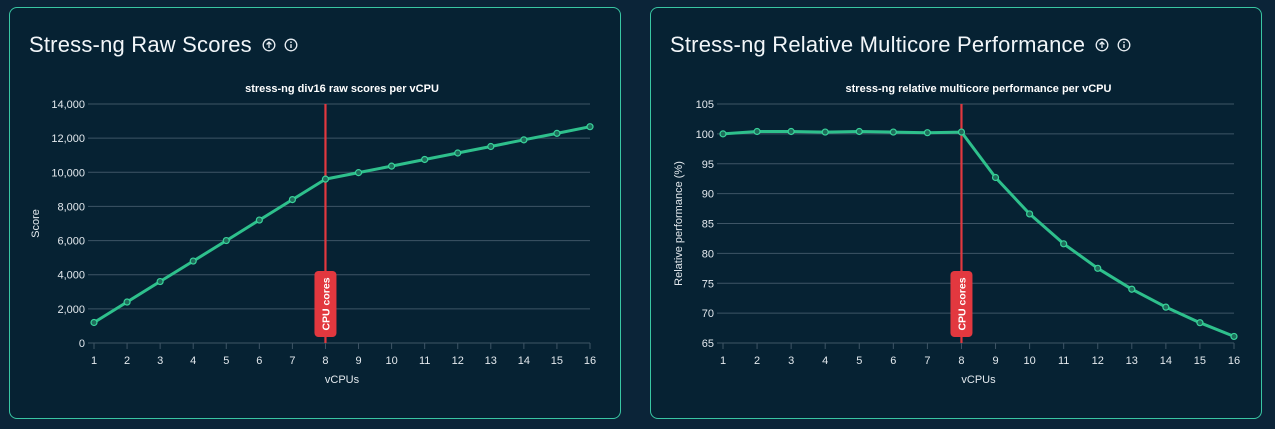 The width and height of the screenshot is (1275, 429). Describe the element at coordinates (708, 225) in the screenshot. I see `y-tick-label: 85` at that location.